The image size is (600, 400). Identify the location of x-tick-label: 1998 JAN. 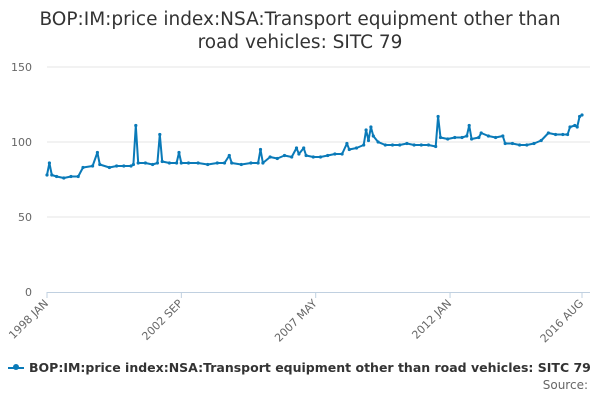
(28, 319).